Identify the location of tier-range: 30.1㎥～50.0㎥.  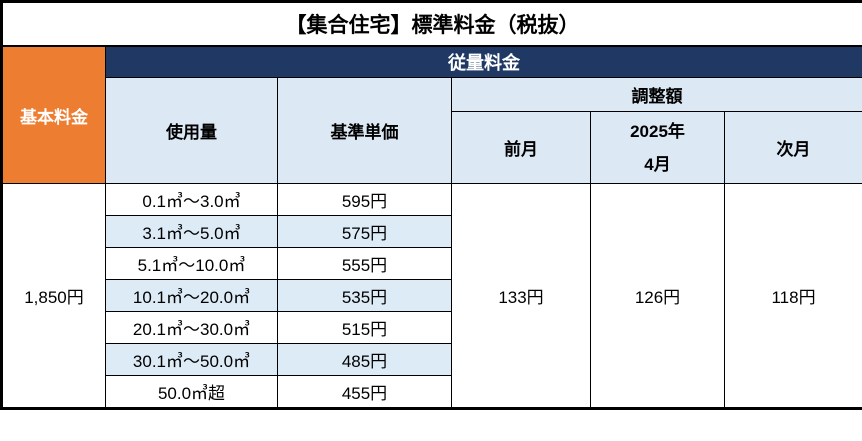
(191, 359).